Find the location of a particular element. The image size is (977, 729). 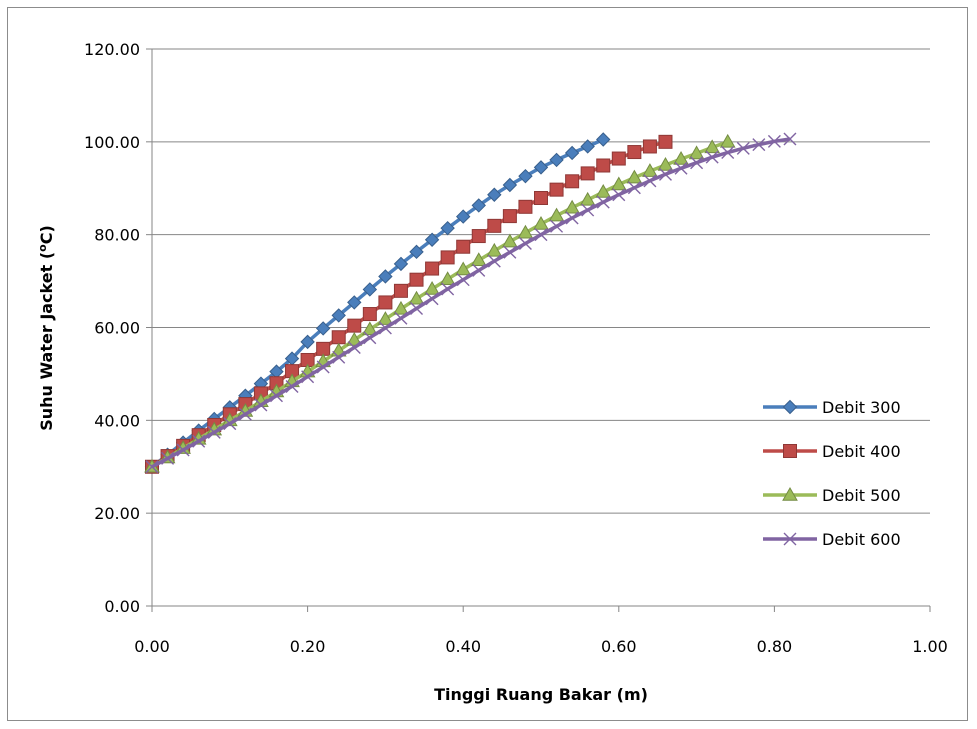

x-tick-label: 0.00 is located at coordinates (152, 646).